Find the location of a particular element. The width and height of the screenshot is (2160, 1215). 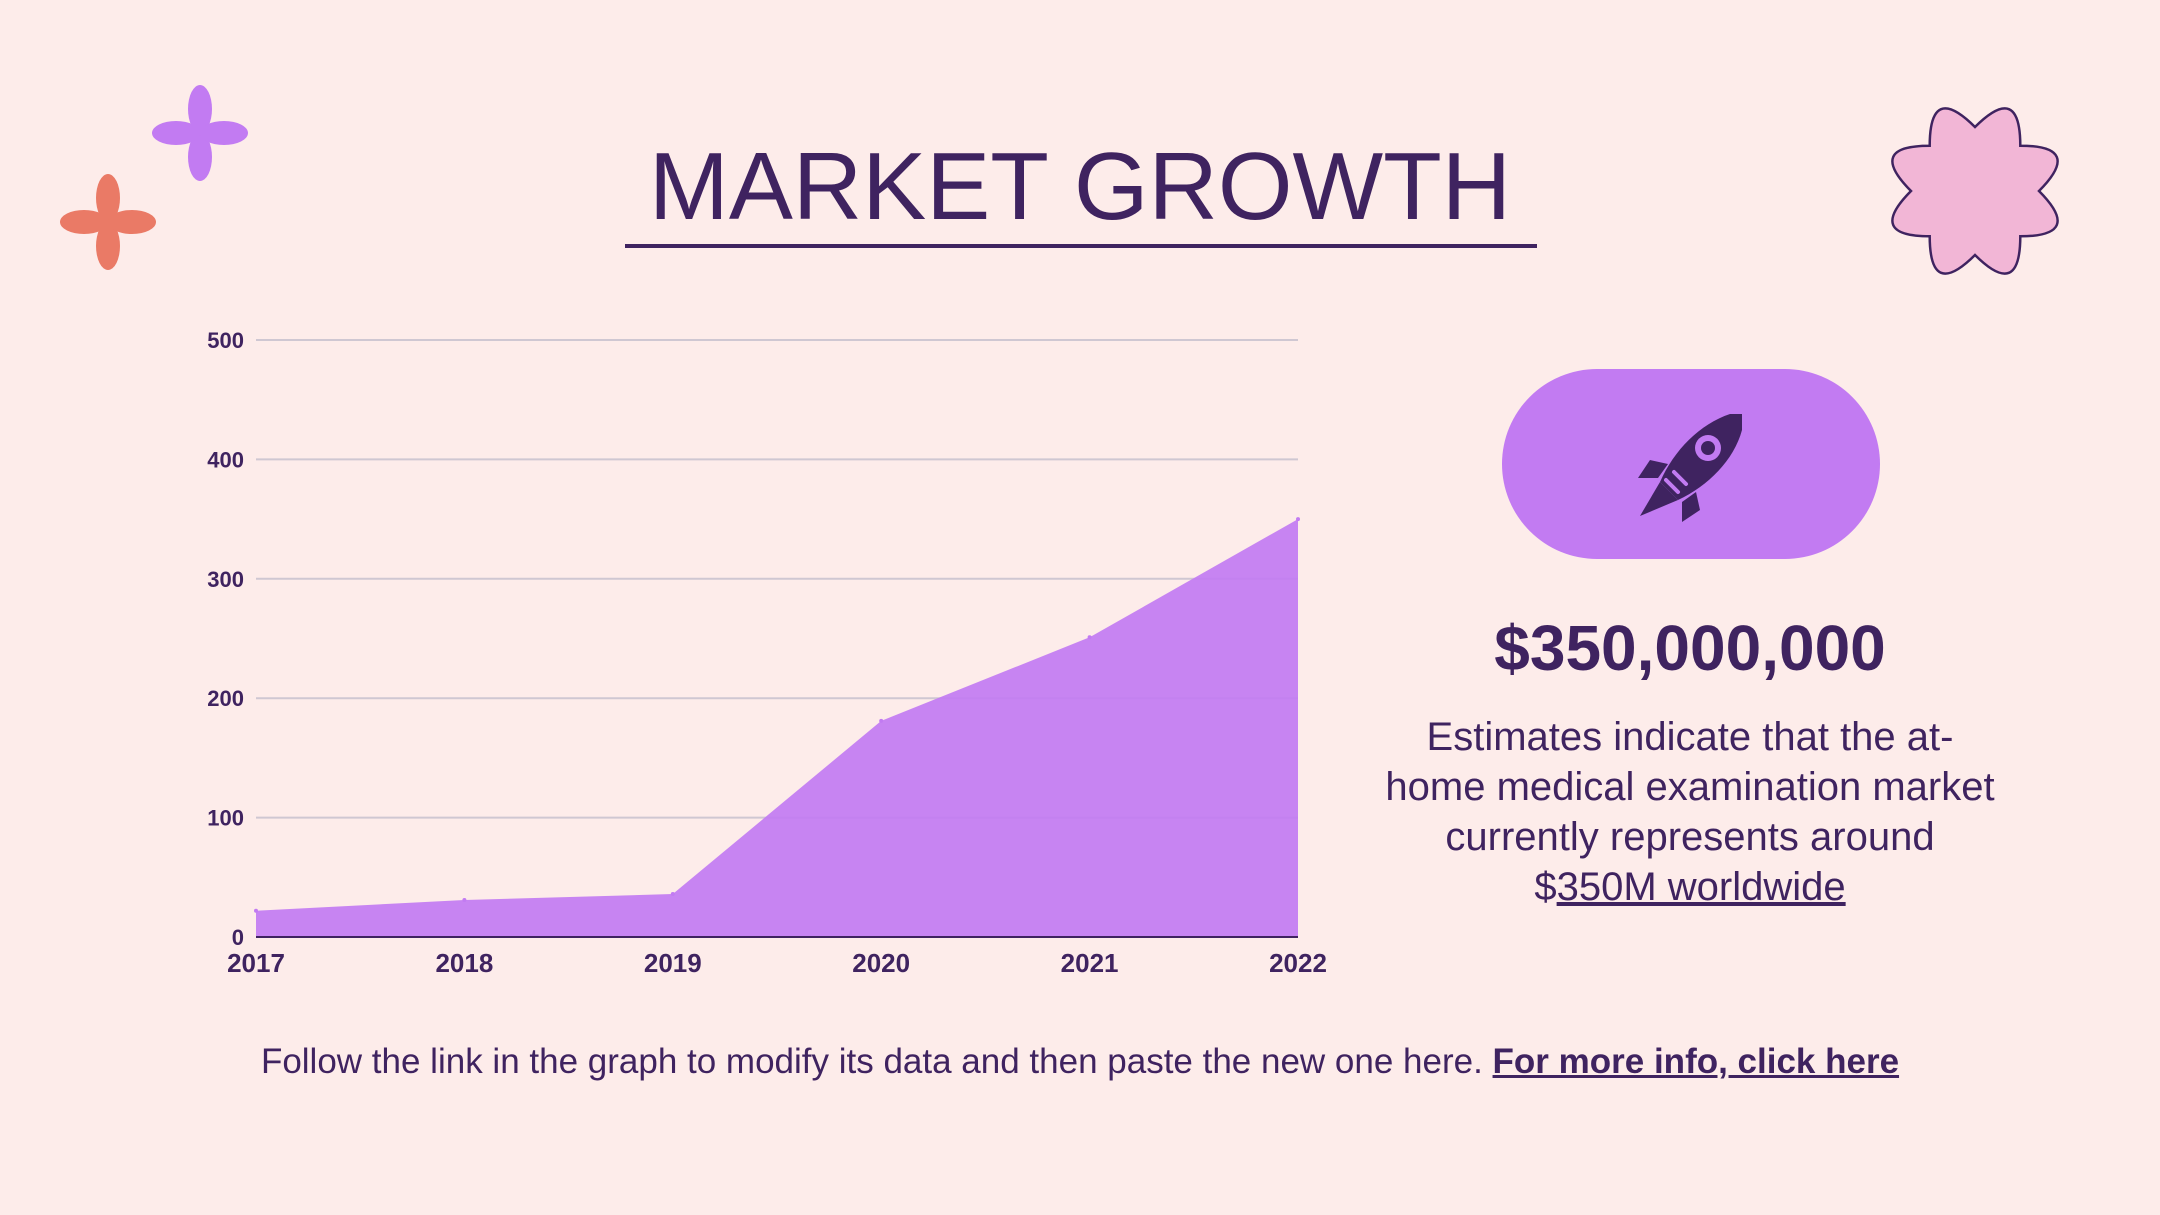

x-tick-label: 2017 is located at coordinates (256, 963).